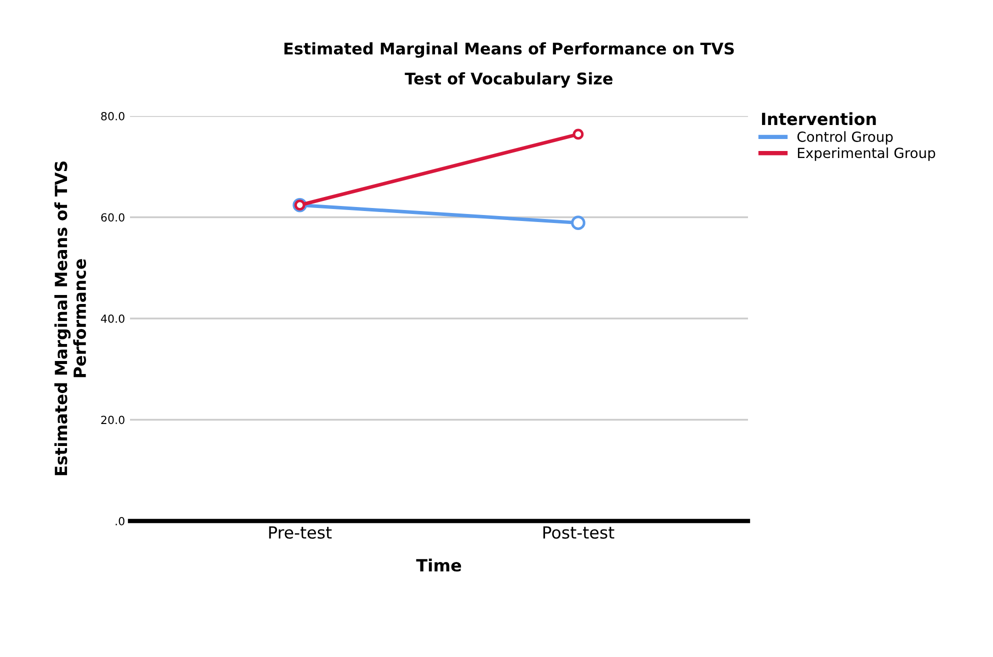 This screenshot has height=657, width=993. I want to click on legend-label: Control Group, so click(845, 138).